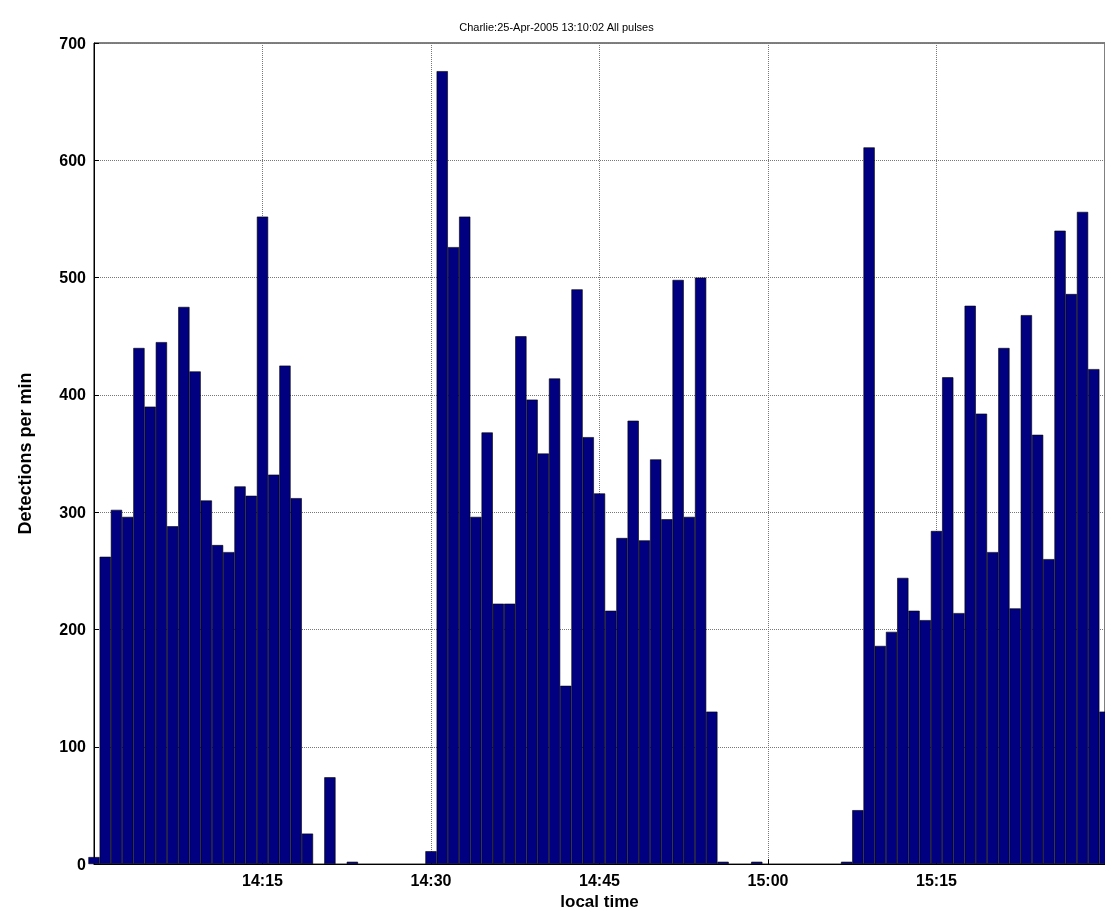  Describe the element at coordinates (263, 880) in the screenshot. I see `x-tick-label: 14:15` at that location.